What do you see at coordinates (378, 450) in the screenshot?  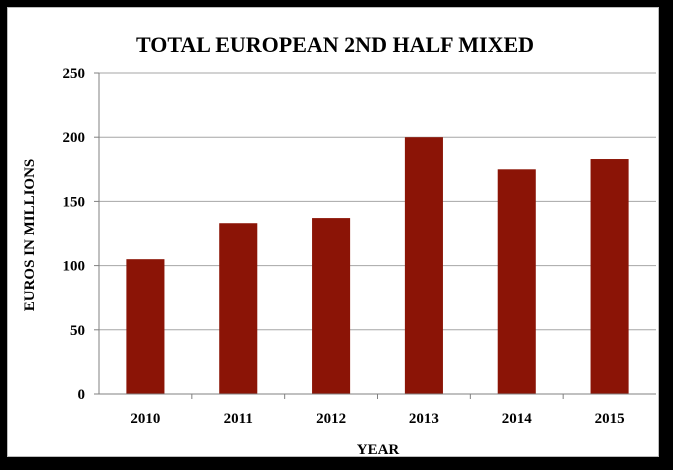 I see `x-axis-title: YEAR` at bounding box center [378, 450].